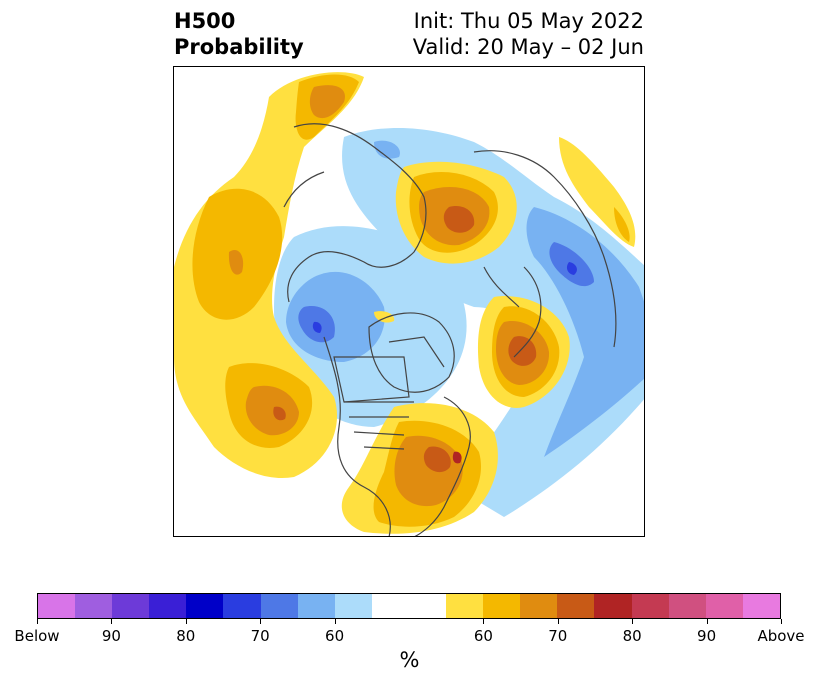  Describe the element at coordinates (205, 21) in the screenshot. I see `title-variable: H500` at that location.